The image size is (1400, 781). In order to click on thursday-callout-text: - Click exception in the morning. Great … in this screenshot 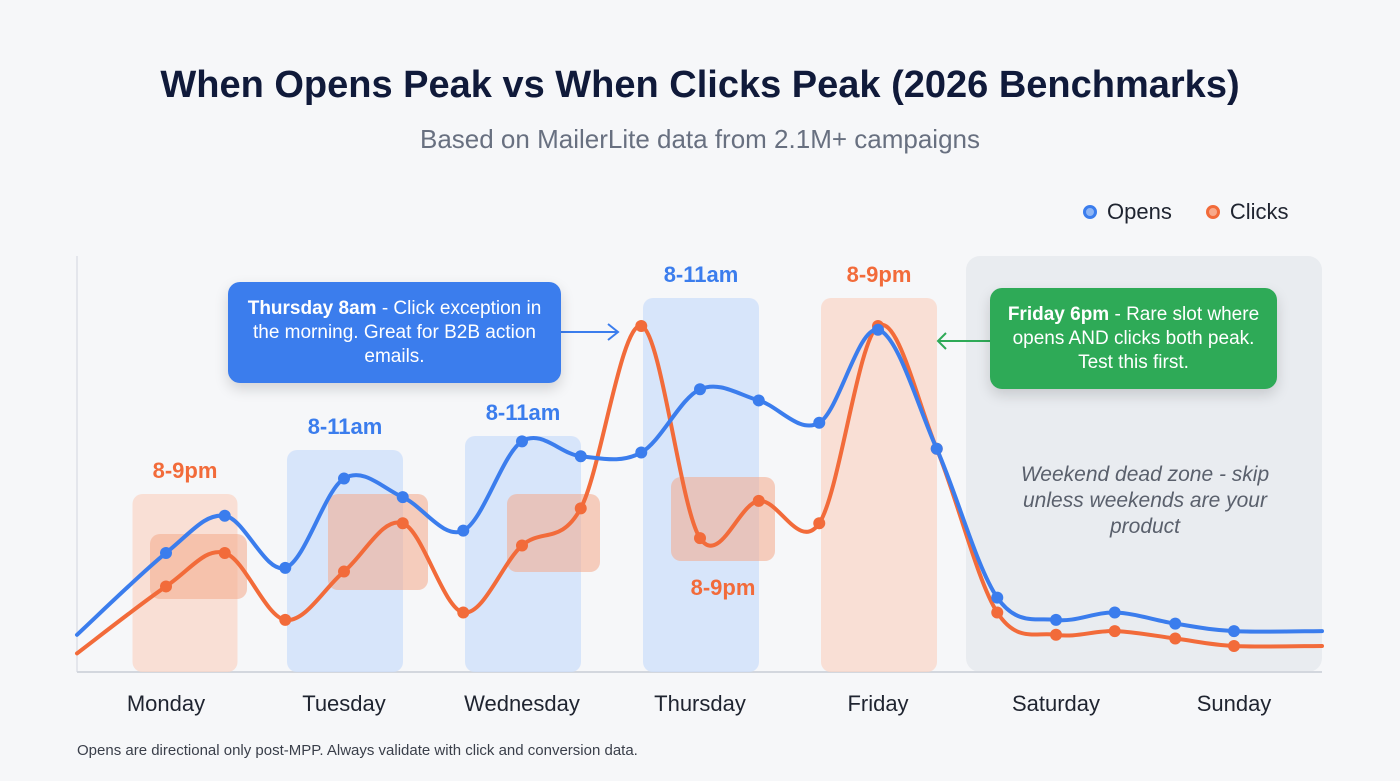, I will do `click(397, 332)`.